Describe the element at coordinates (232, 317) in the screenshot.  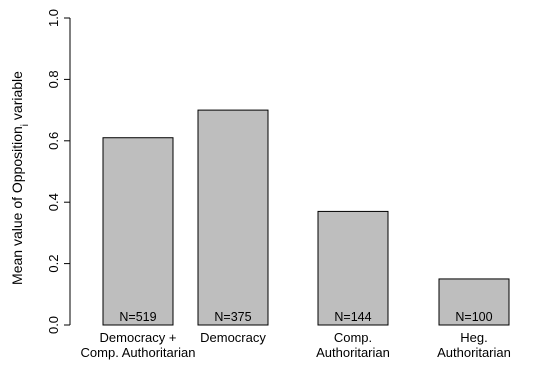
I see `bar-n-label: N=375` at that location.